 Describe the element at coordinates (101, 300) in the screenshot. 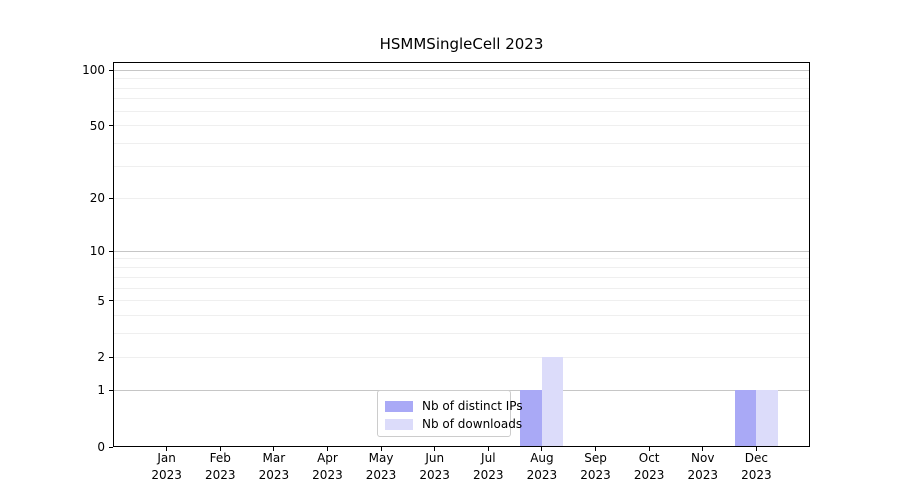

I see `y-axis-tick-label: 5` at that location.